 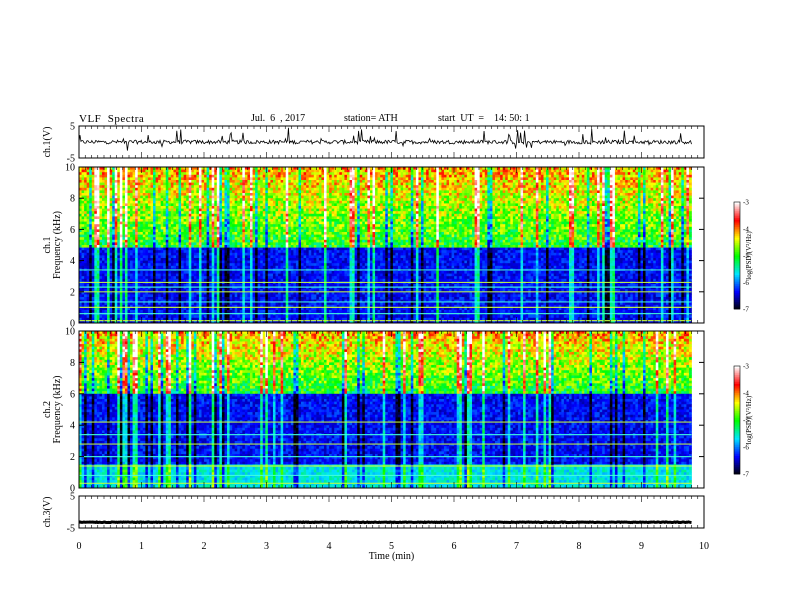 I want to click on x-tick-label: 9, so click(x=641, y=546).